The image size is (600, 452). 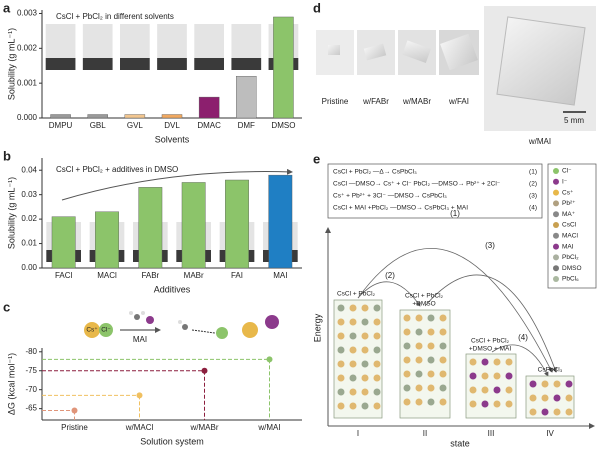 What do you see at coordinates (572, 268) in the screenshot?
I see `legend-label: DMSO` at bounding box center [572, 268].